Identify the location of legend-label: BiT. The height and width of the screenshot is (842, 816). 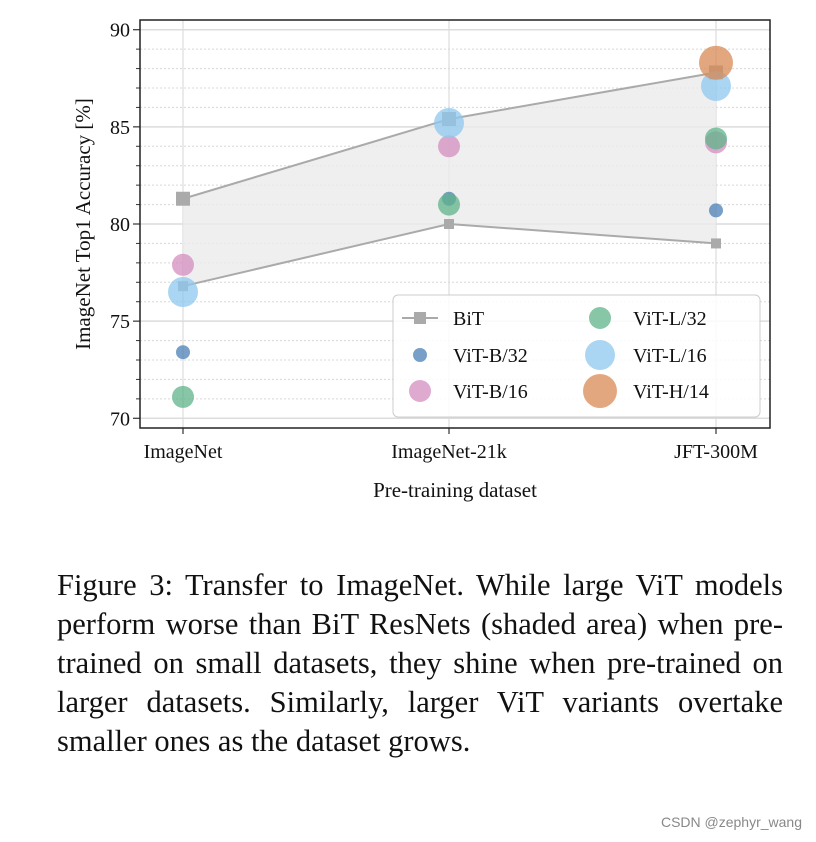
(468, 319).